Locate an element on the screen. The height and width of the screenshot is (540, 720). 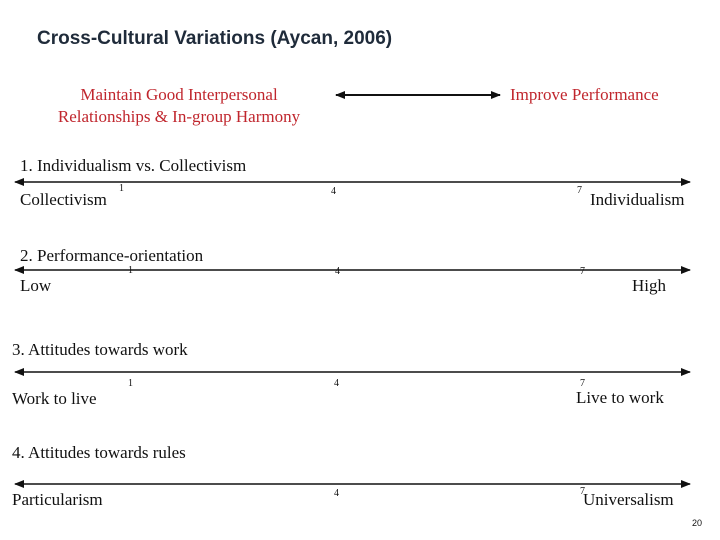
row-2-heading: 2. Performance-orientation is located at coordinates (112, 255).